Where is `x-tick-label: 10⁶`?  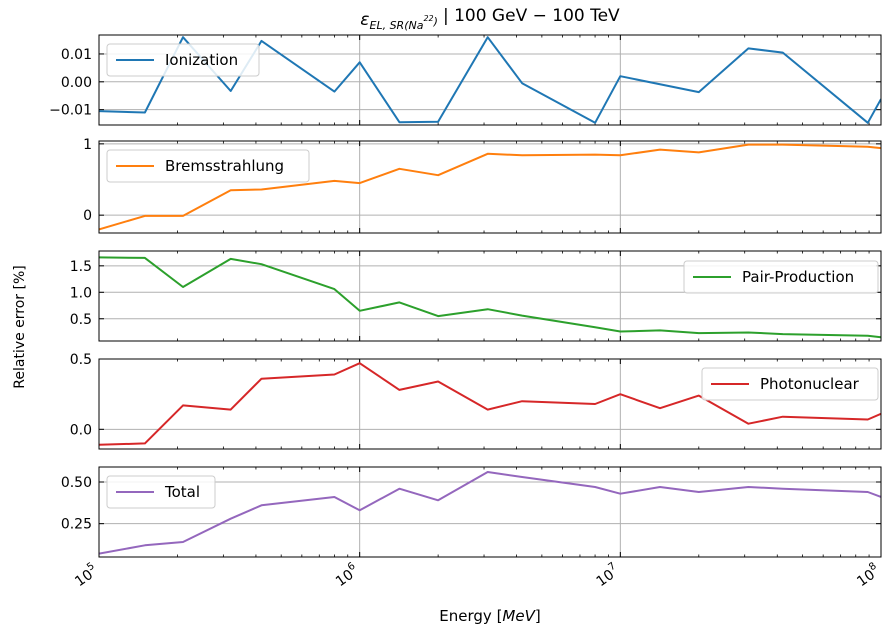
x-tick-label: 10⁶ is located at coordinates (346, 575).